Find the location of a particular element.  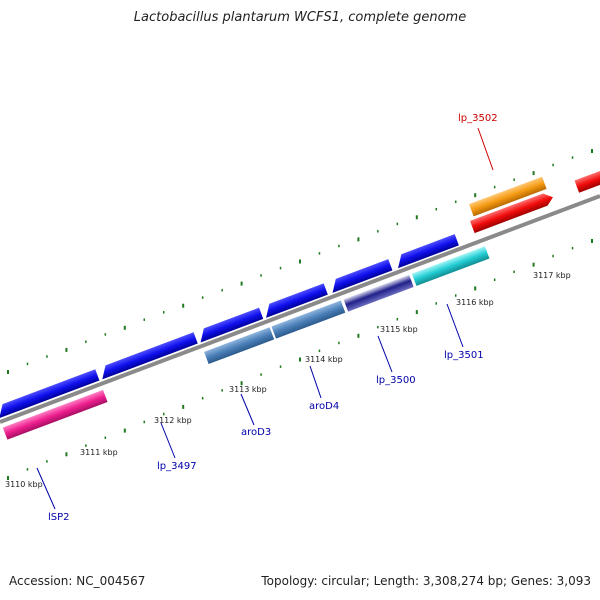

gene-label: aroD3 is located at coordinates (256, 432).